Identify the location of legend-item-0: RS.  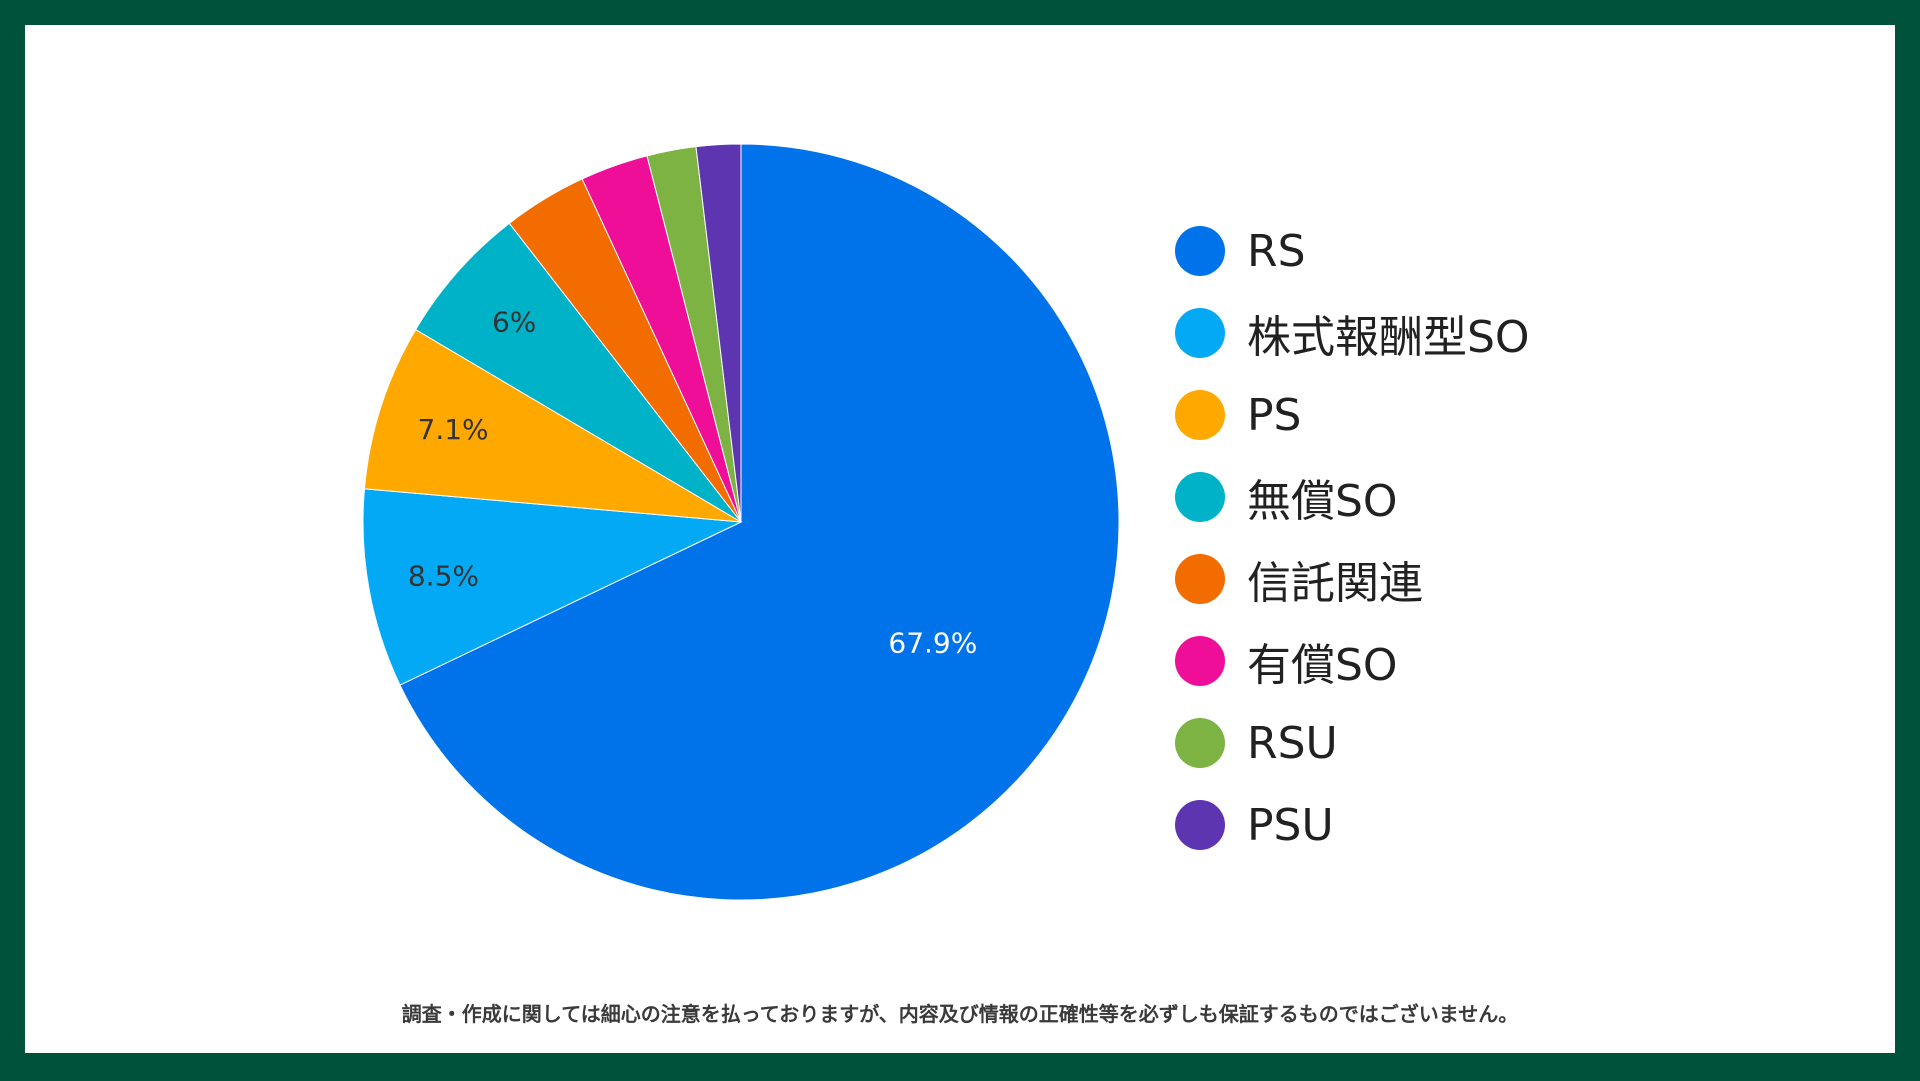
(1352, 251).